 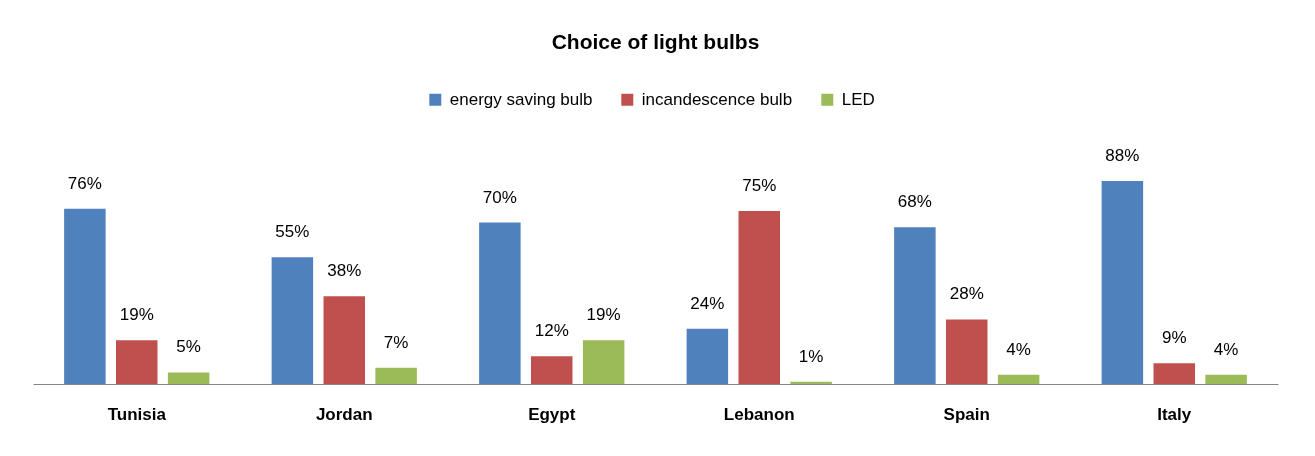 I want to click on x-tick-label: Lebanon, so click(x=759, y=414).